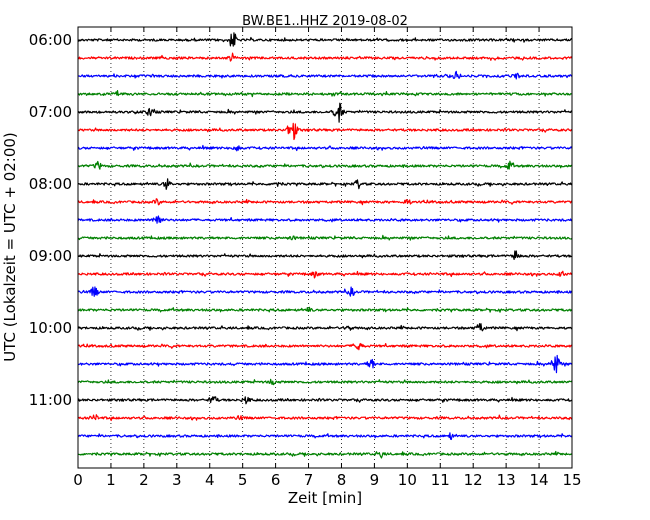  What do you see at coordinates (325, 498) in the screenshot?
I see `x-axis-label: Zeit [min]` at bounding box center [325, 498].